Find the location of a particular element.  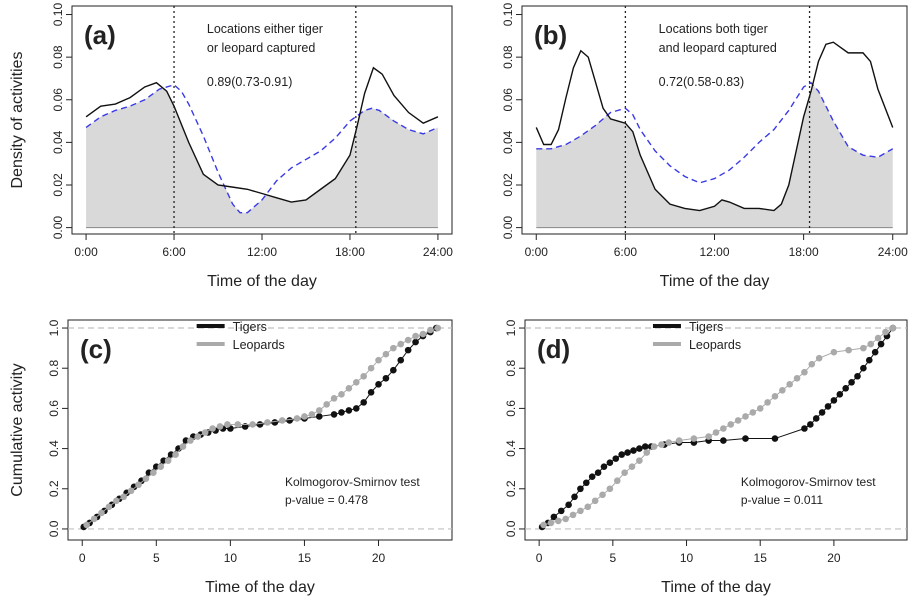

x-tick-label: 24:00 is located at coordinates (893, 252).